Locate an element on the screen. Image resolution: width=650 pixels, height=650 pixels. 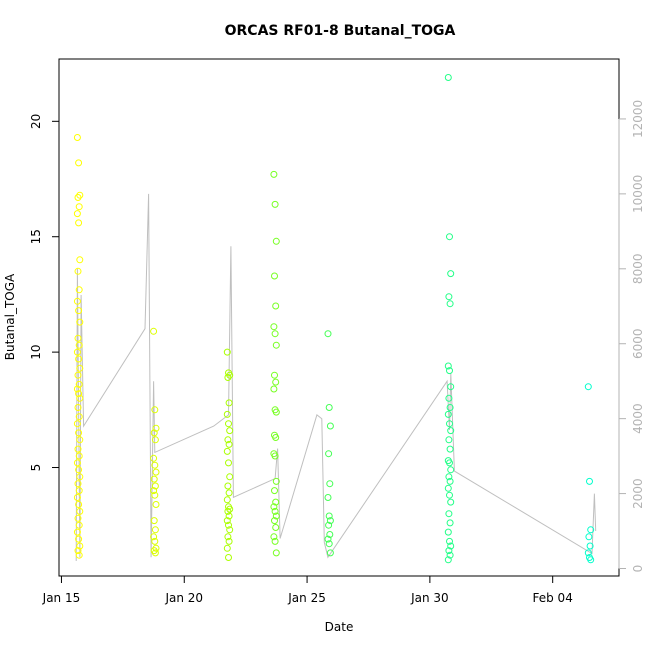
y2-tick-label: 10000 is located at coordinates (638, 194).